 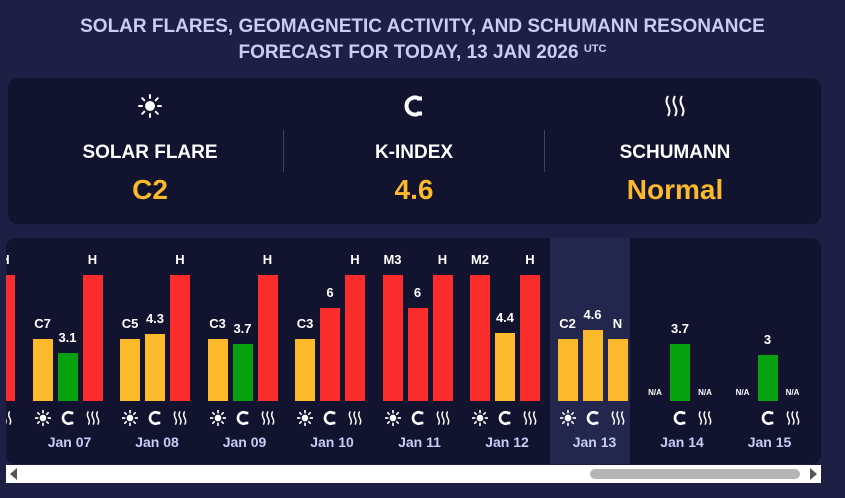 What do you see at coordinates (11, 442) in the screenshot?
I see `date-label: Jan 06` at bounding box center [11, 442].